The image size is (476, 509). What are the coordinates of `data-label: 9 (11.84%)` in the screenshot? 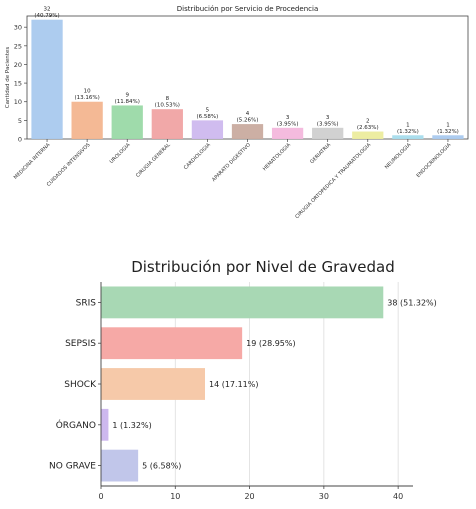 It's located at (127, 98).